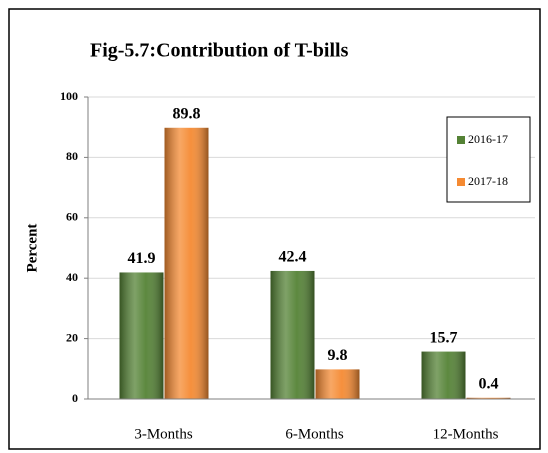 The image size is (548, 453). I want to click on chart-title: Fig-5.7:Contribution of T-bills, so click(219, 51).